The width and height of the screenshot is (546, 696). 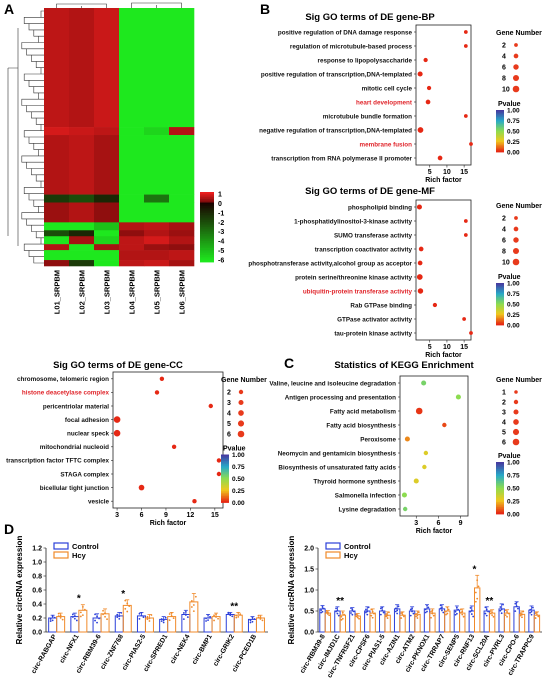 What do you see at coordinates (265, 9) in the screenshot?
I see `panel-letter-b: B` at bounding box center [265, 9].